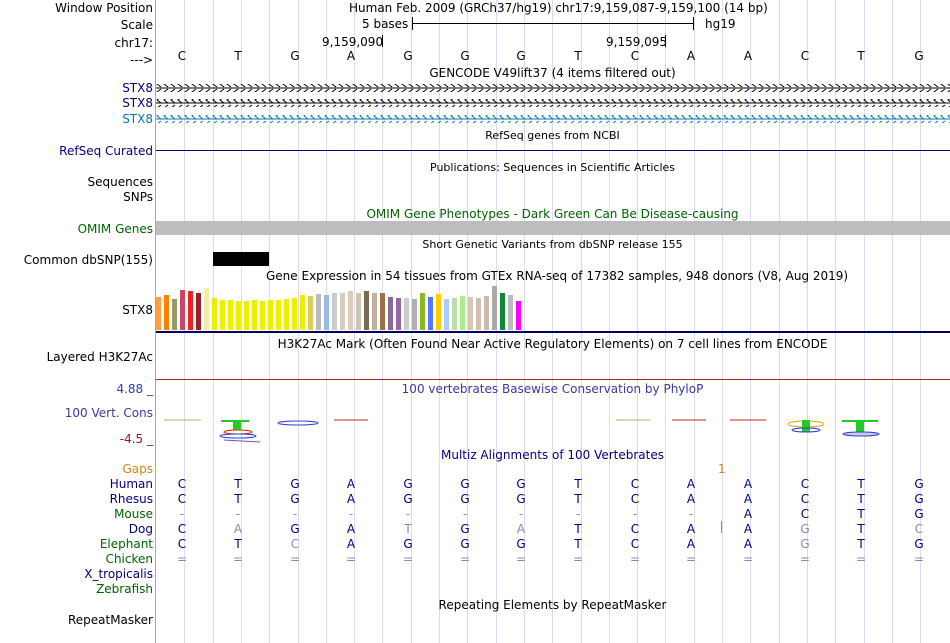 Image resolution: width=950 pixels, height=643 pixels. I want to click on gencode-gene-label-1: STX8, so click(137, 88).